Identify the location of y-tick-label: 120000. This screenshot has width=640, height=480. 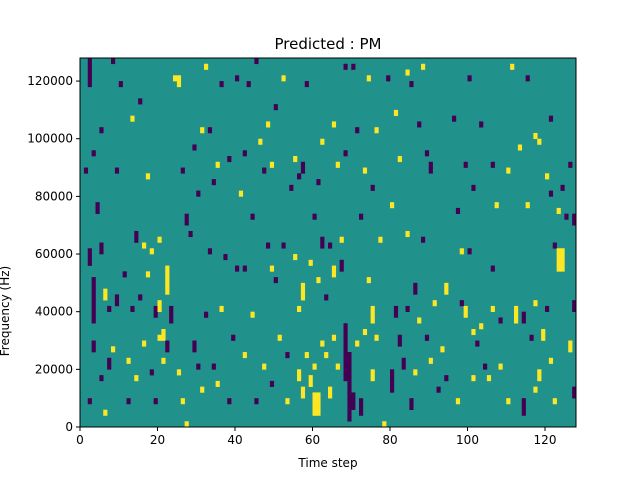
(50, 81).